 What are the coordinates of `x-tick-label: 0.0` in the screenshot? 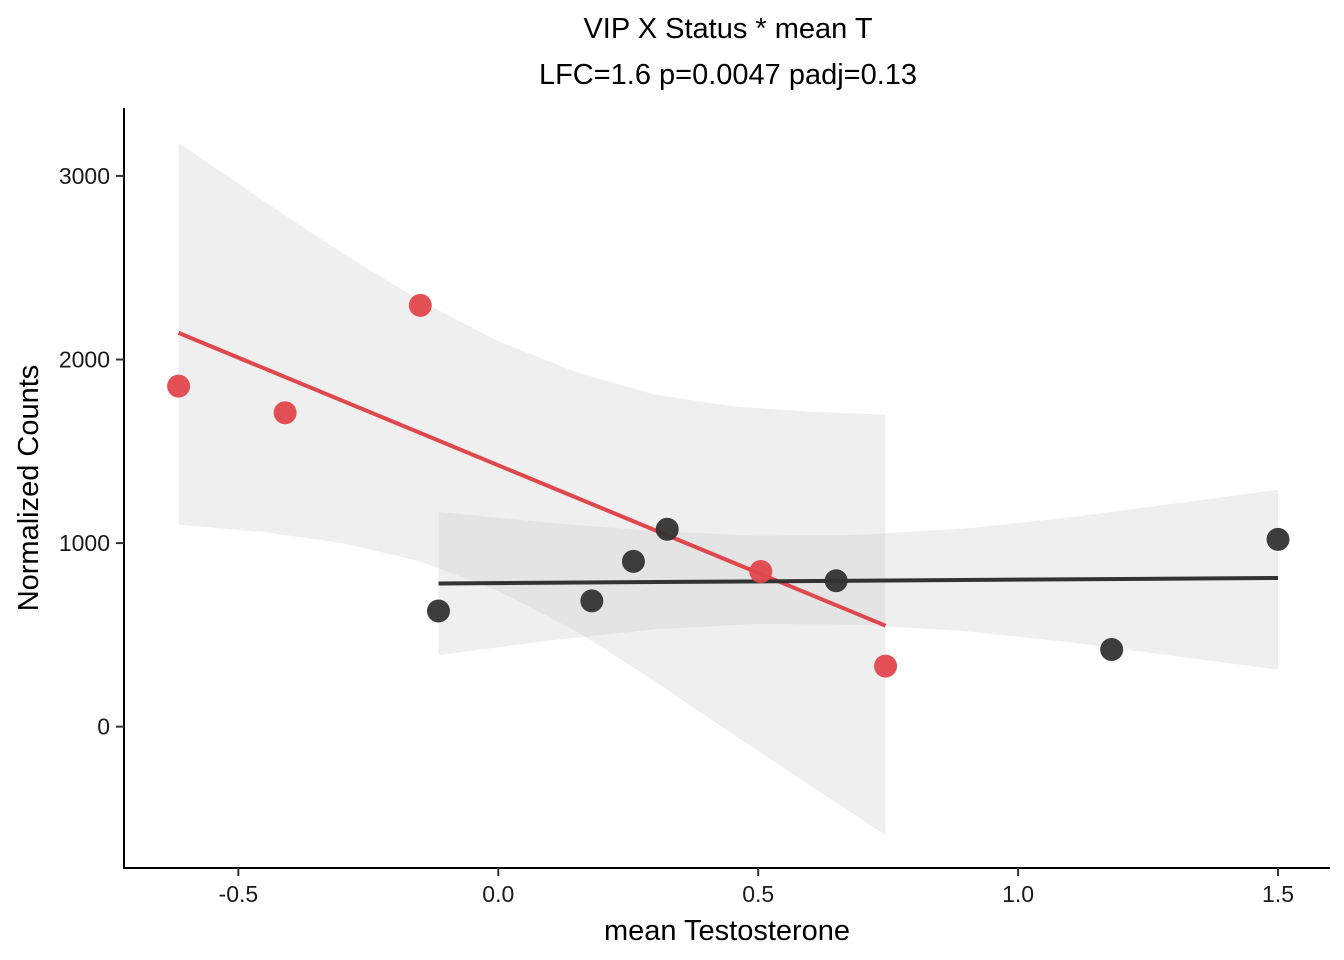 It's located at (498, 894).